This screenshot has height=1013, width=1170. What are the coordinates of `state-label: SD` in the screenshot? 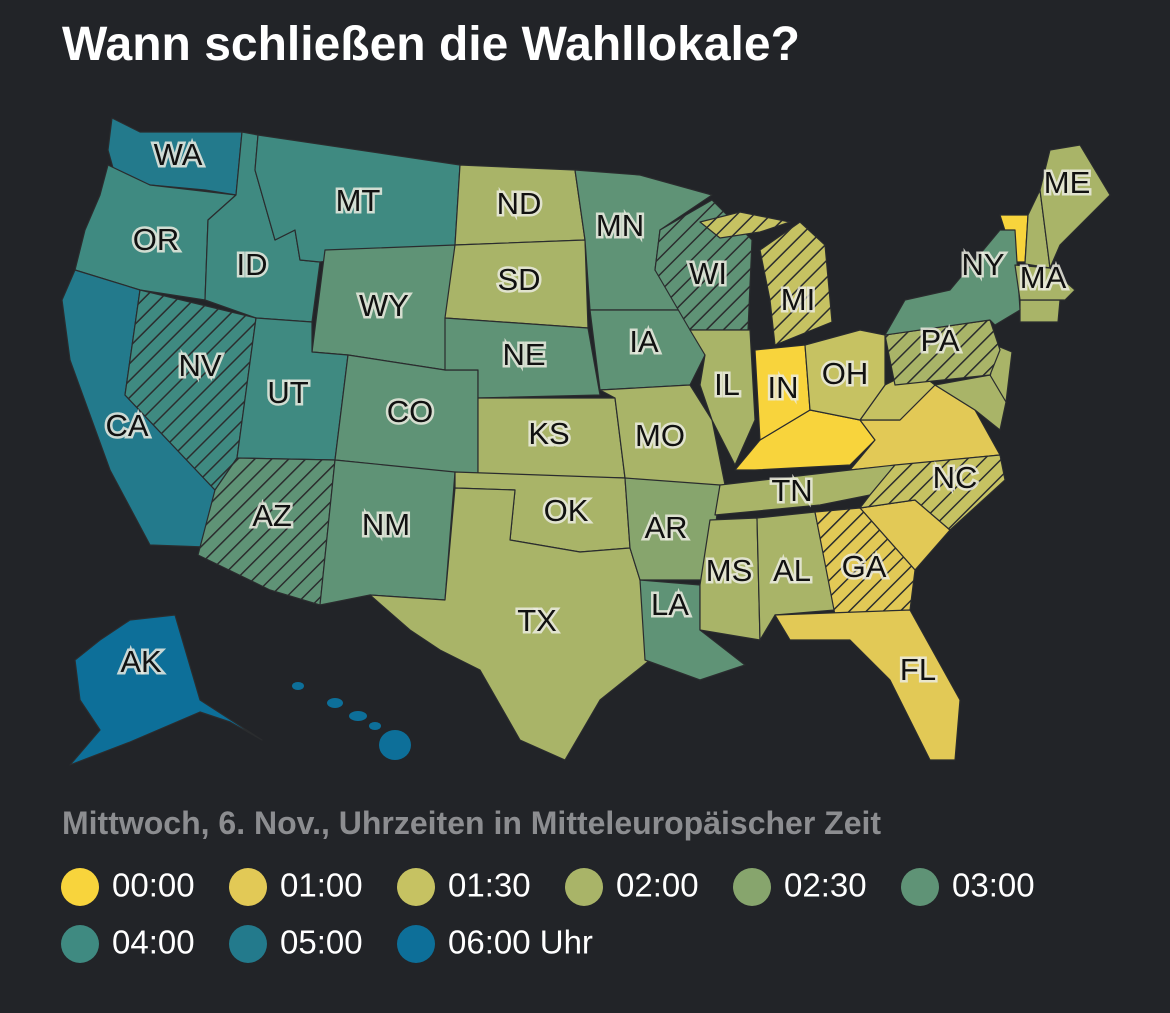 It's located at (518, 279).